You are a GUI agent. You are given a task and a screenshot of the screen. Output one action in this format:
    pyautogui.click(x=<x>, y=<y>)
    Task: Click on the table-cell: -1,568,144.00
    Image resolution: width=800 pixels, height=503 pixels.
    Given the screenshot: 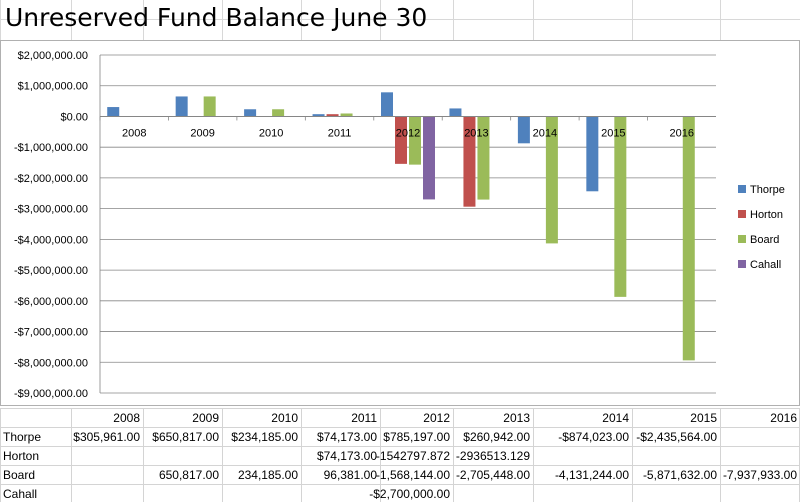 What is the action you would take?
    pyautogui.click(x=412, y=475)
    